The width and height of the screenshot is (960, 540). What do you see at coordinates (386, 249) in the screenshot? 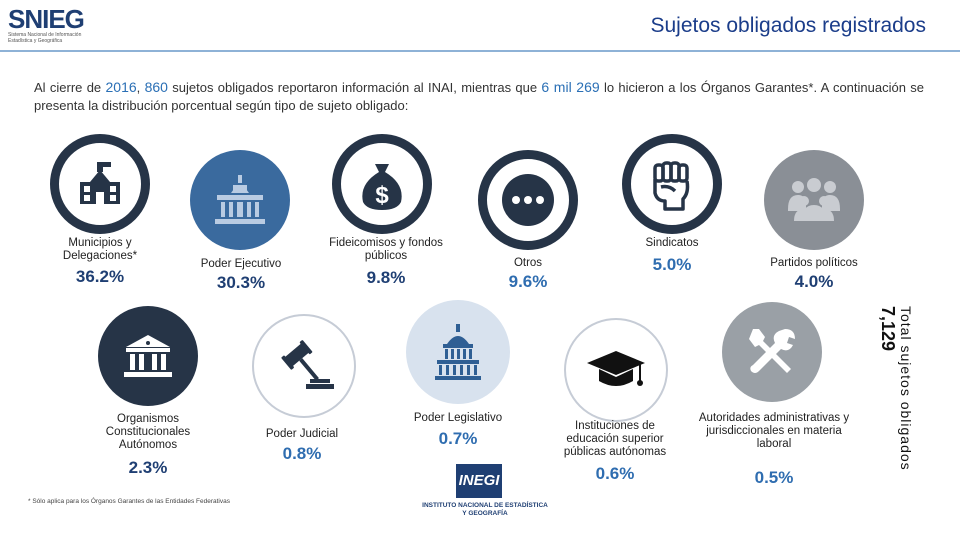
I see `fideicomisos-label: Fideicomisos y fondos públicos` at bounding box center [386, 249].